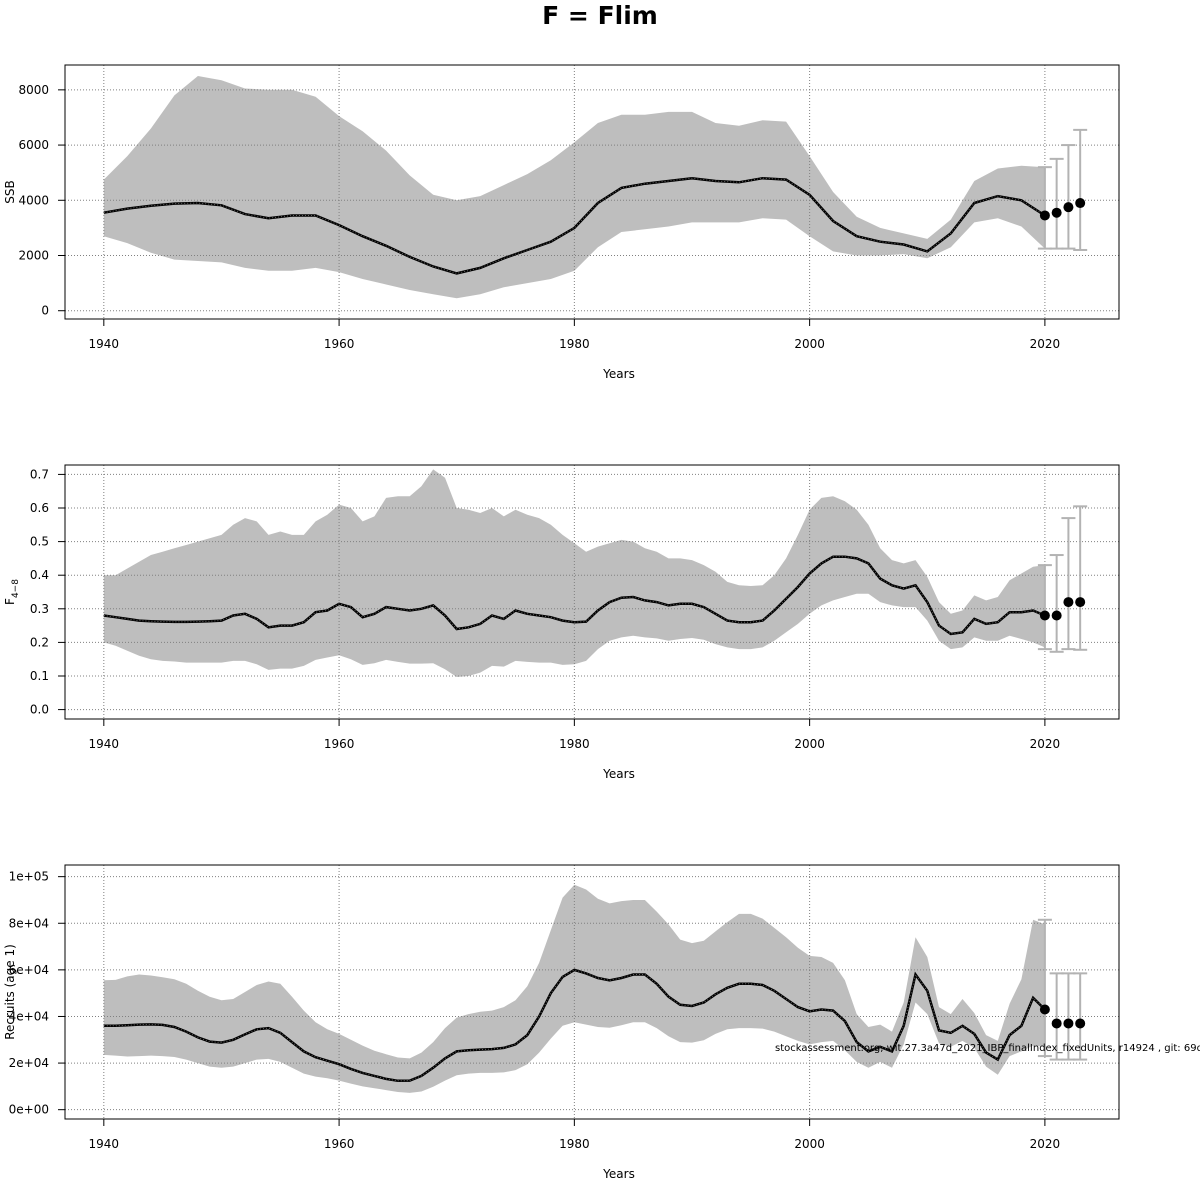  What do you see at coordinates (809, 744) in the screenshot?
I see `f-x-tick-label: 2000` at bounding box center [809, 744].